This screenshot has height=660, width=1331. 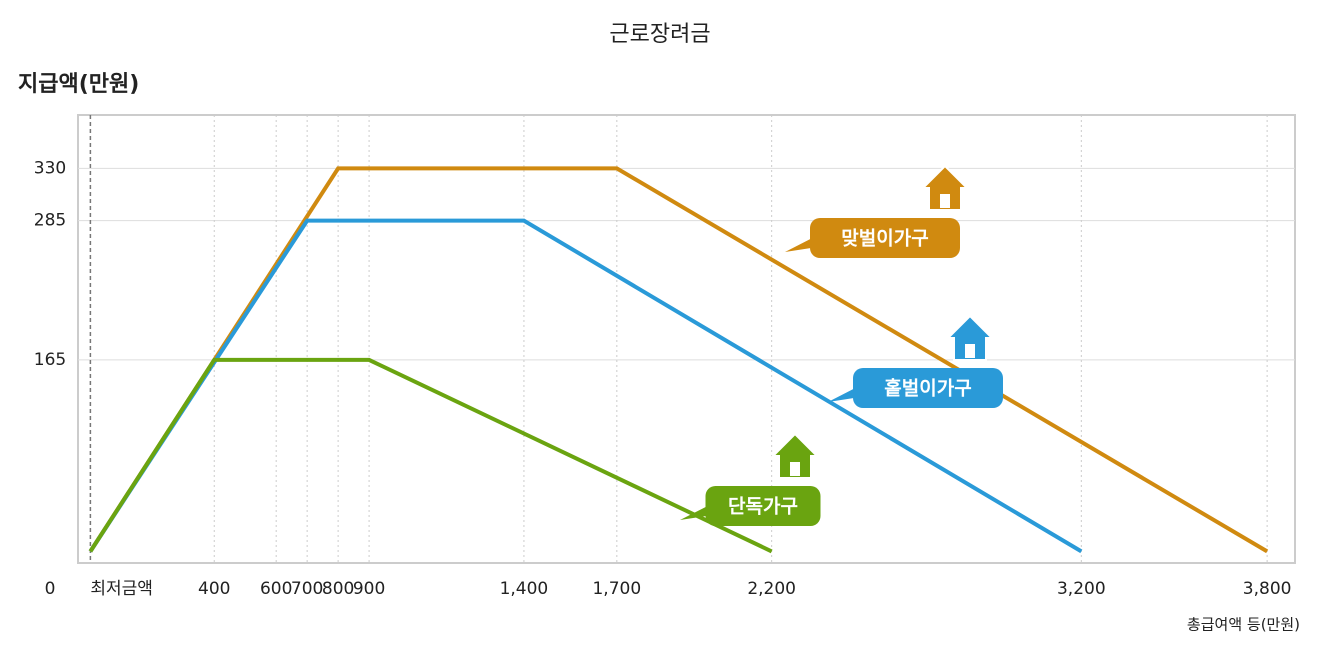 What do you see at coordinates (1267, 589) in the screenshot?
I see `x-tick-label: 3,800` at bounding box center [1267, 589].